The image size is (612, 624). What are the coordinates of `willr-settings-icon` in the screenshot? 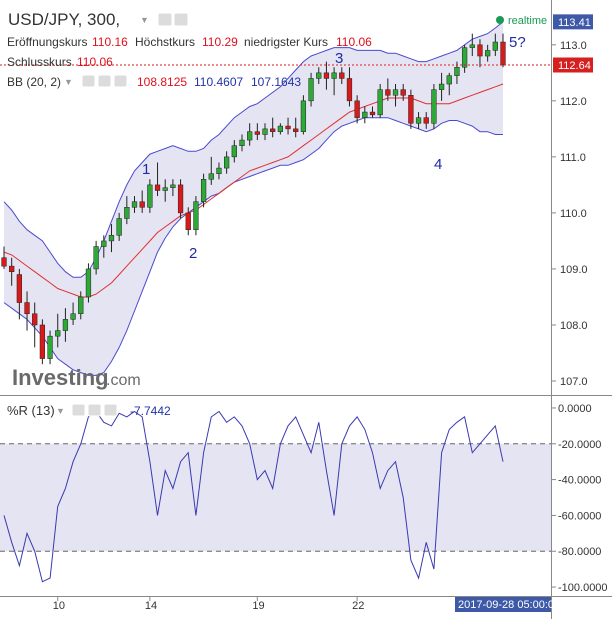 It's located at (78, 410).